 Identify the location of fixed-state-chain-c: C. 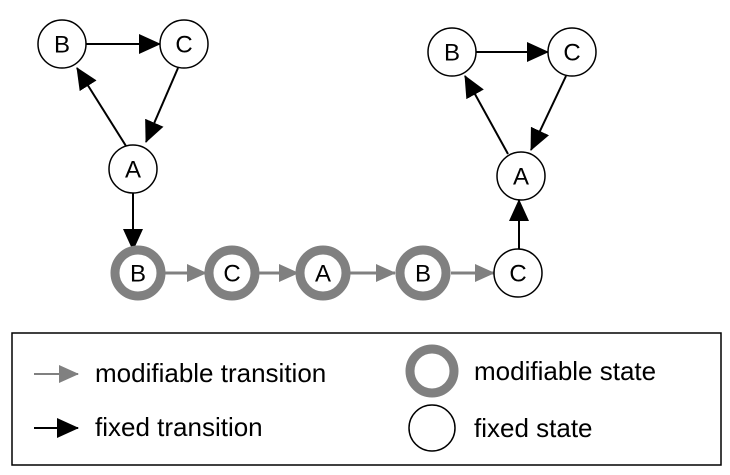
(518, 273).